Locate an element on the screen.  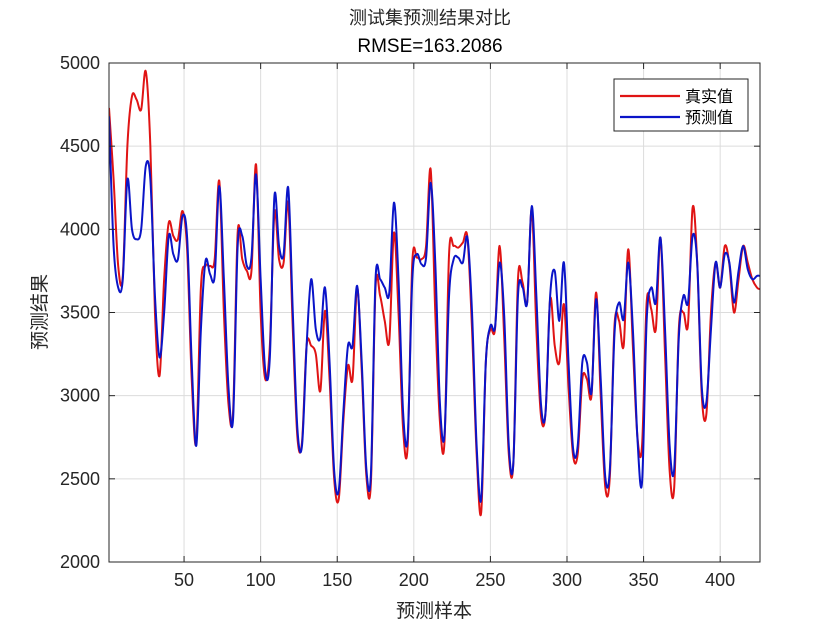
y-tick-label: 5000 is located at coordinates (80, 63).